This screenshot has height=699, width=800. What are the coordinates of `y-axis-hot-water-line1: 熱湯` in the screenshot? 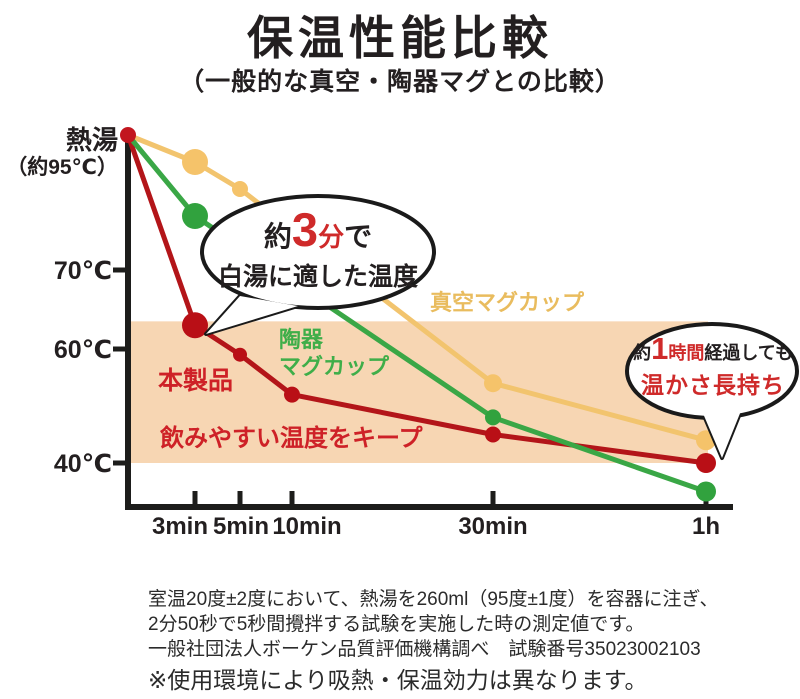 It's located at (91, 140).